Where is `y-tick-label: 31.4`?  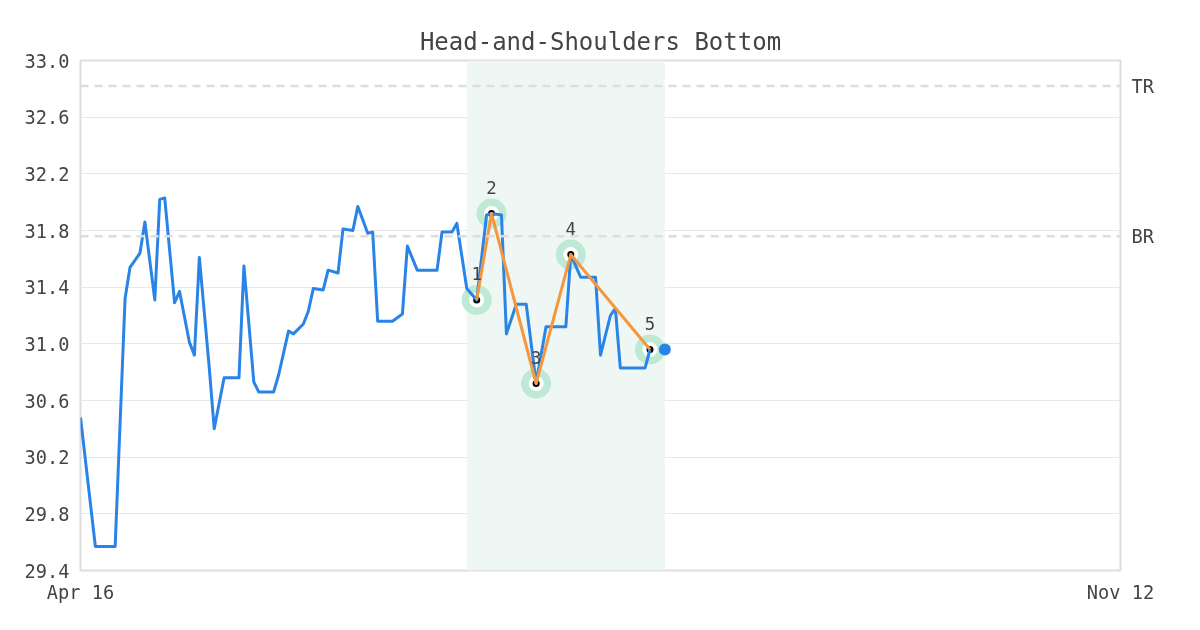
y-tick-label: 31.4 is located at coordinates (47, 288).